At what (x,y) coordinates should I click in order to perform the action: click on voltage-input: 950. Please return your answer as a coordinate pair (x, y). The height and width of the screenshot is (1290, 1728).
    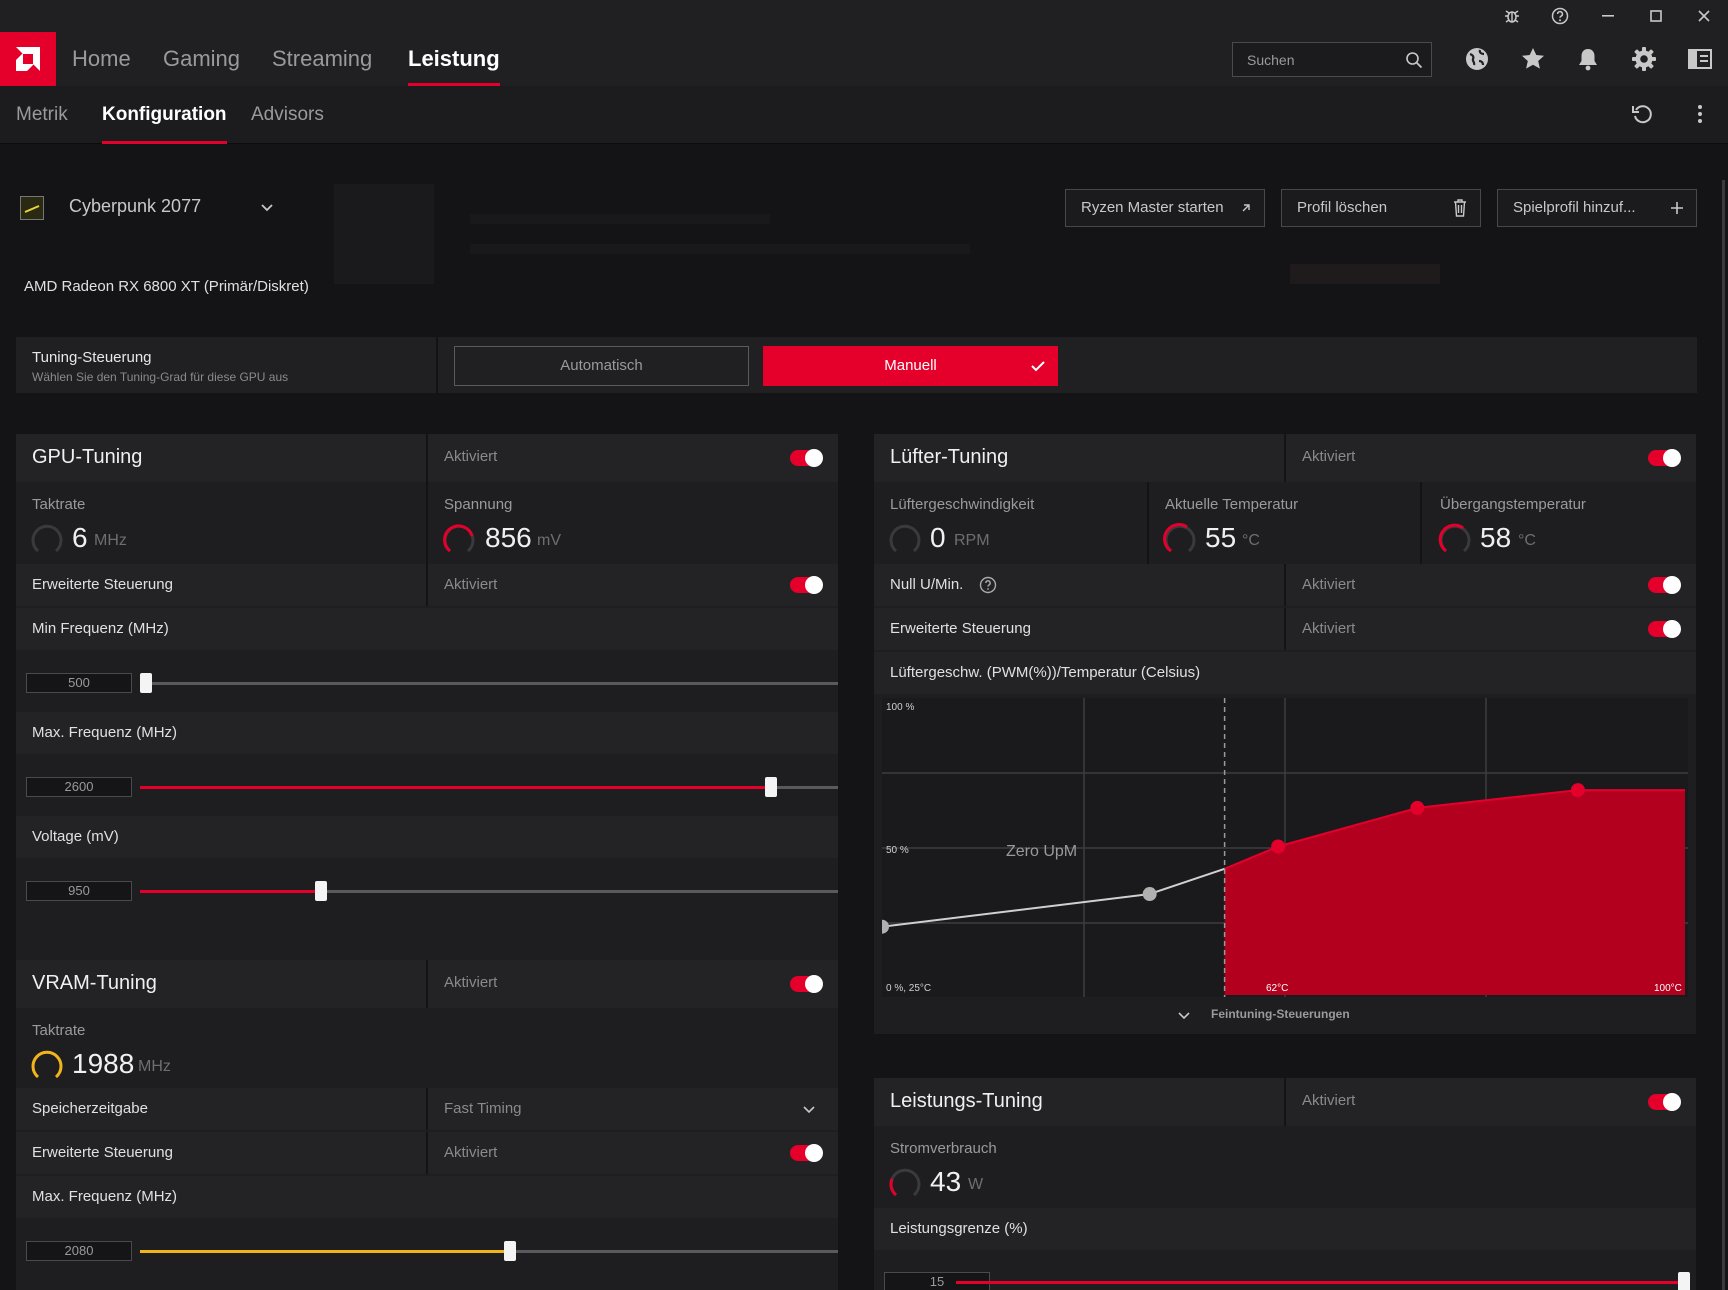
    Looking at the image, I should click on (79, 891).